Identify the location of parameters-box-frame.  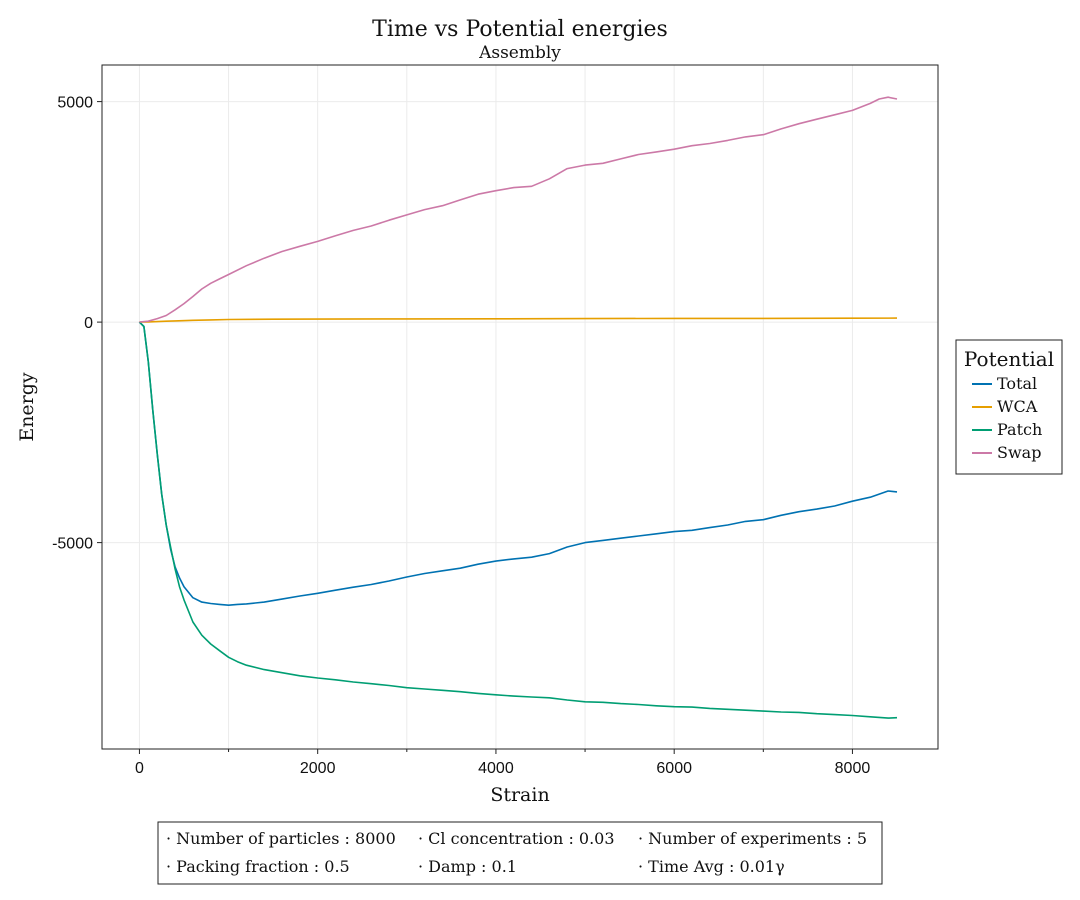
(520, 853).